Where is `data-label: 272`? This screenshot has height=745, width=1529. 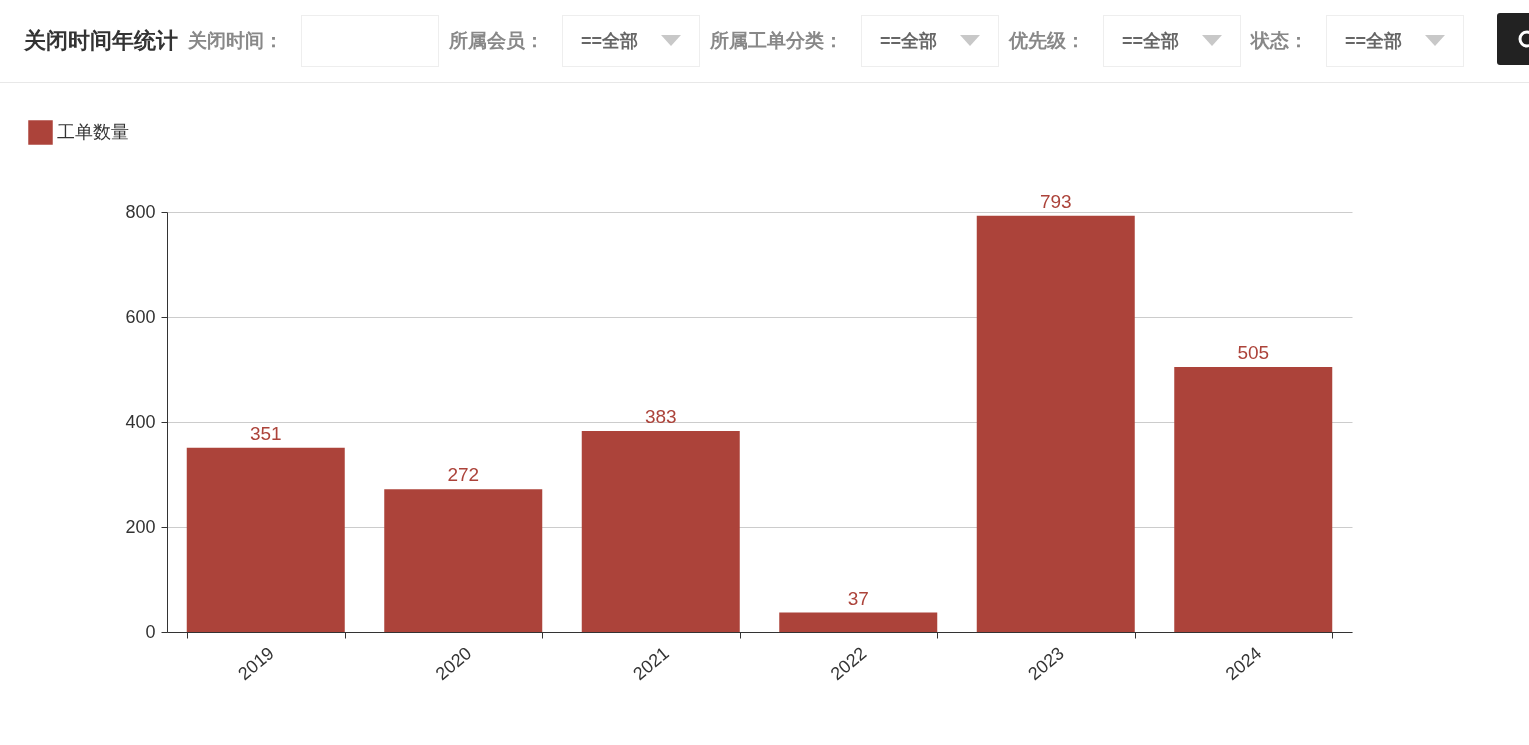
data-label: 272 is located at coordinates (463, 475).